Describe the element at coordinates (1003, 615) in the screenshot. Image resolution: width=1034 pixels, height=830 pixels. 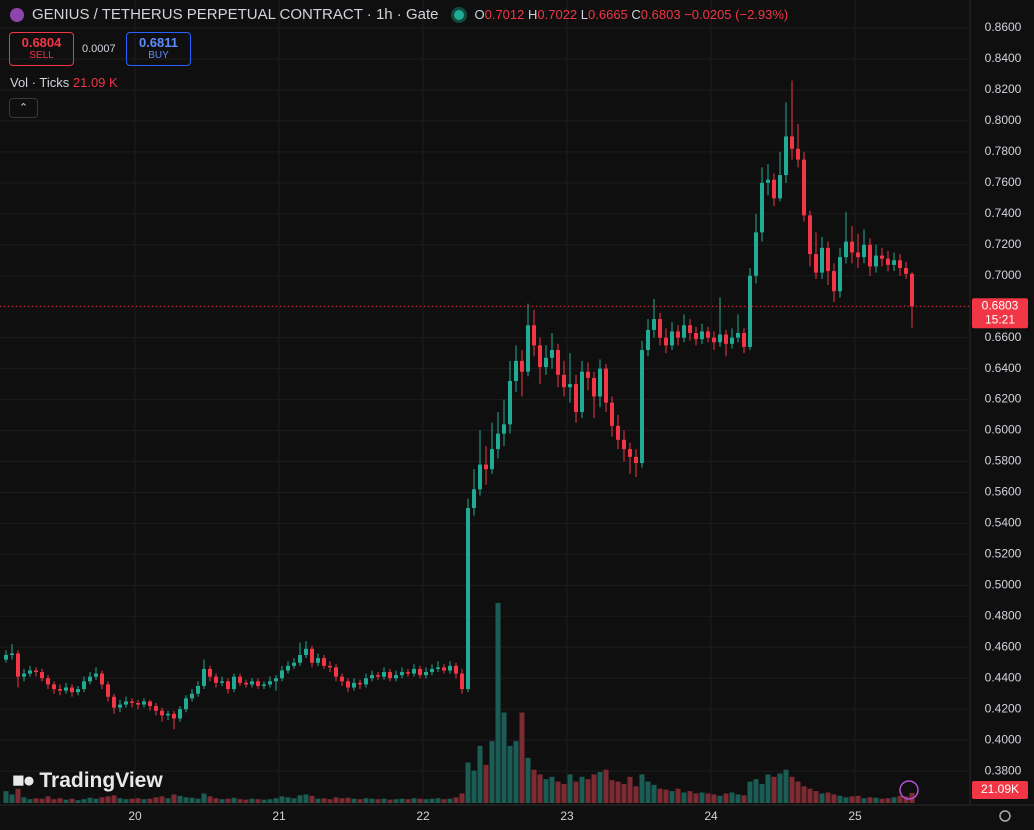
I see `y-tick-label: 0.4800` at that location.